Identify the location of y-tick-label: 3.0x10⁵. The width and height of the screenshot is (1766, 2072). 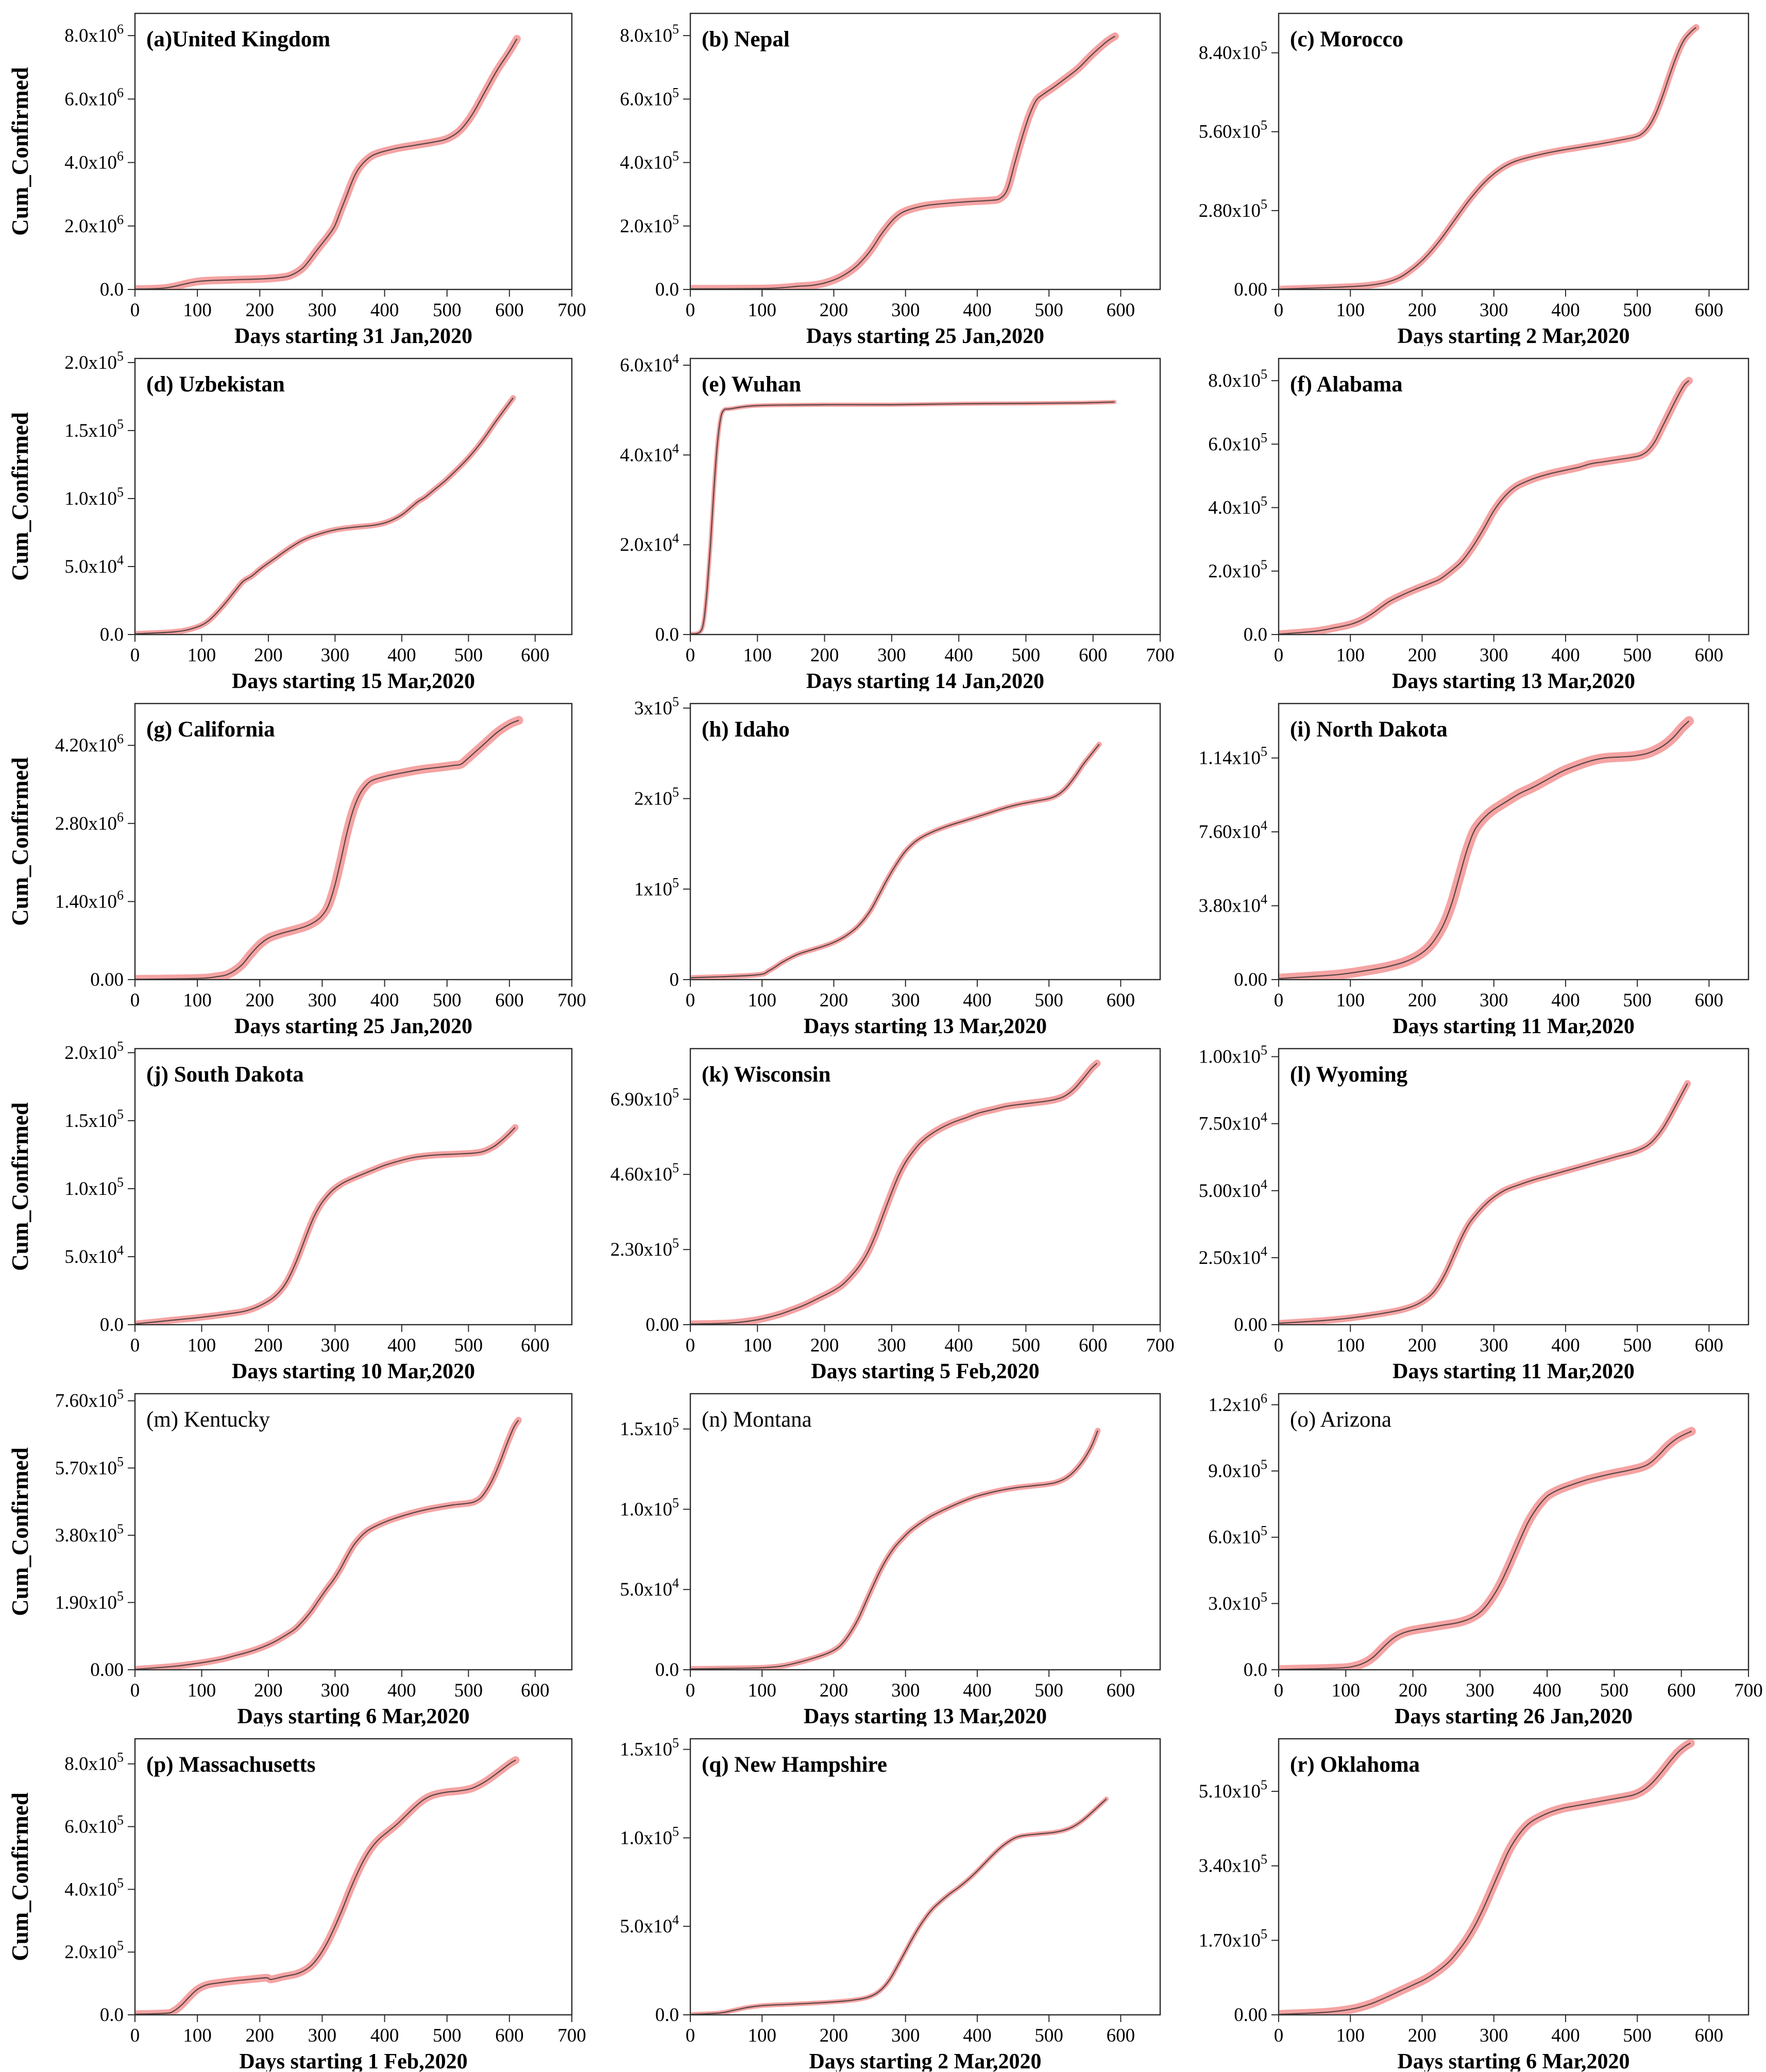
(1237, 1601).